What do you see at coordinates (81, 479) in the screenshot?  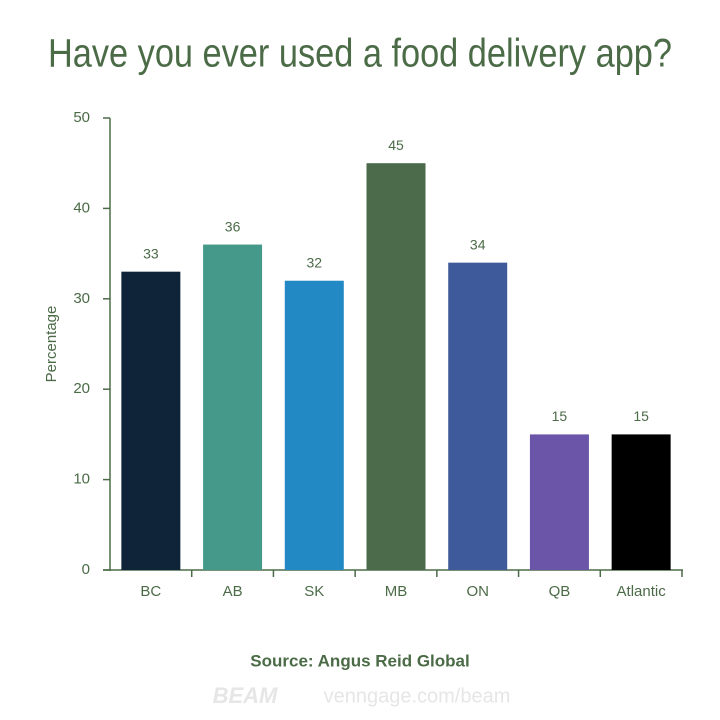 I see `y-tick-label: 10` at bounding box center [81, 479].